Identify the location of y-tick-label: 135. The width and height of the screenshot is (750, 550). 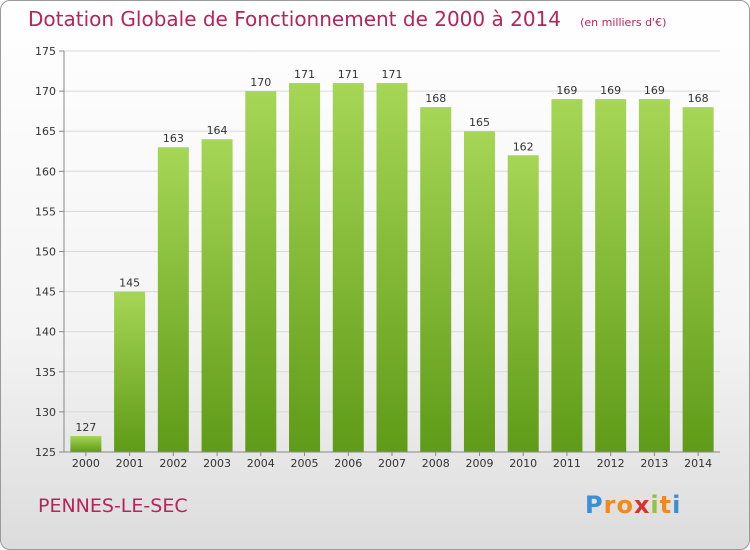
(45, 372).